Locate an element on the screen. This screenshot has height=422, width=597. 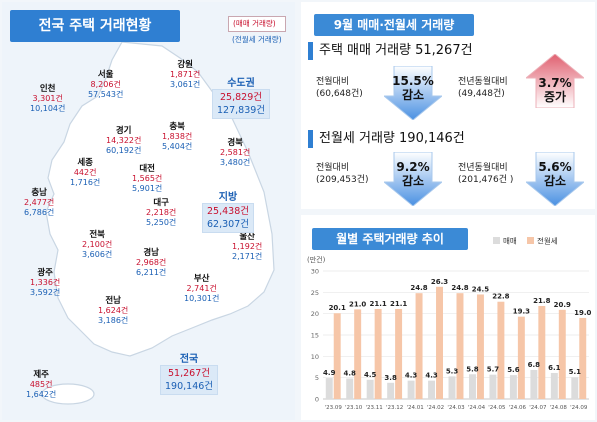
y-tick-label: 30 is located at coordinates (315, 272).